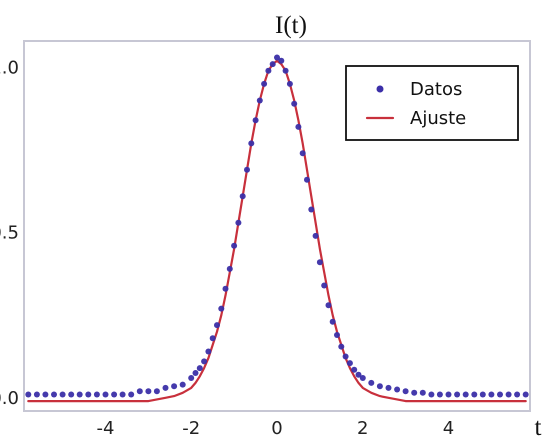 This screenshot has width=552, height=442. Describe the element at coordinates (9, 67) in the screenshot. I see `y-tick-label: 1.0` at that location.